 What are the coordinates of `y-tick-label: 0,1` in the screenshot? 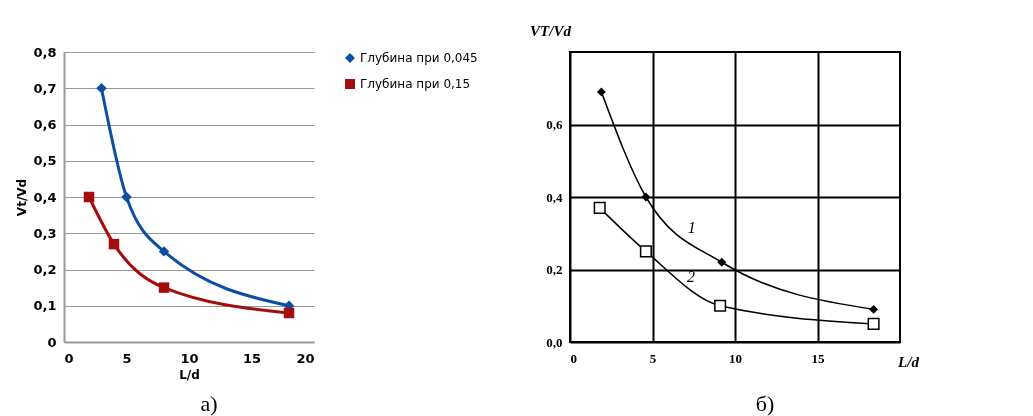 It's located at (45, 306).